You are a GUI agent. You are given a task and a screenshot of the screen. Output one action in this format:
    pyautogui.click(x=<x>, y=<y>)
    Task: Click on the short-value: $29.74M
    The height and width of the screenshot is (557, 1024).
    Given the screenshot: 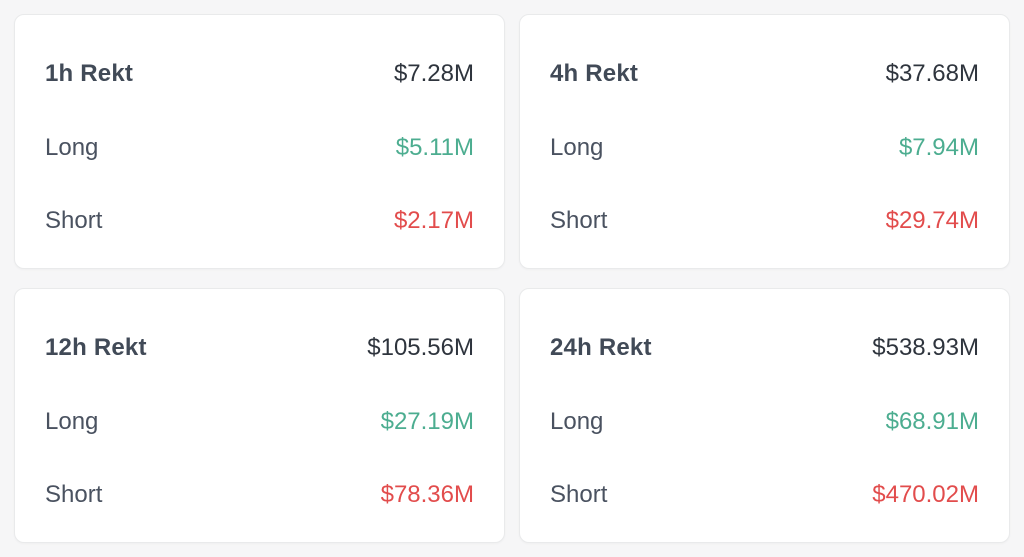 What is the action you would take?
    pyautogui.click(x=932, y=220)
    